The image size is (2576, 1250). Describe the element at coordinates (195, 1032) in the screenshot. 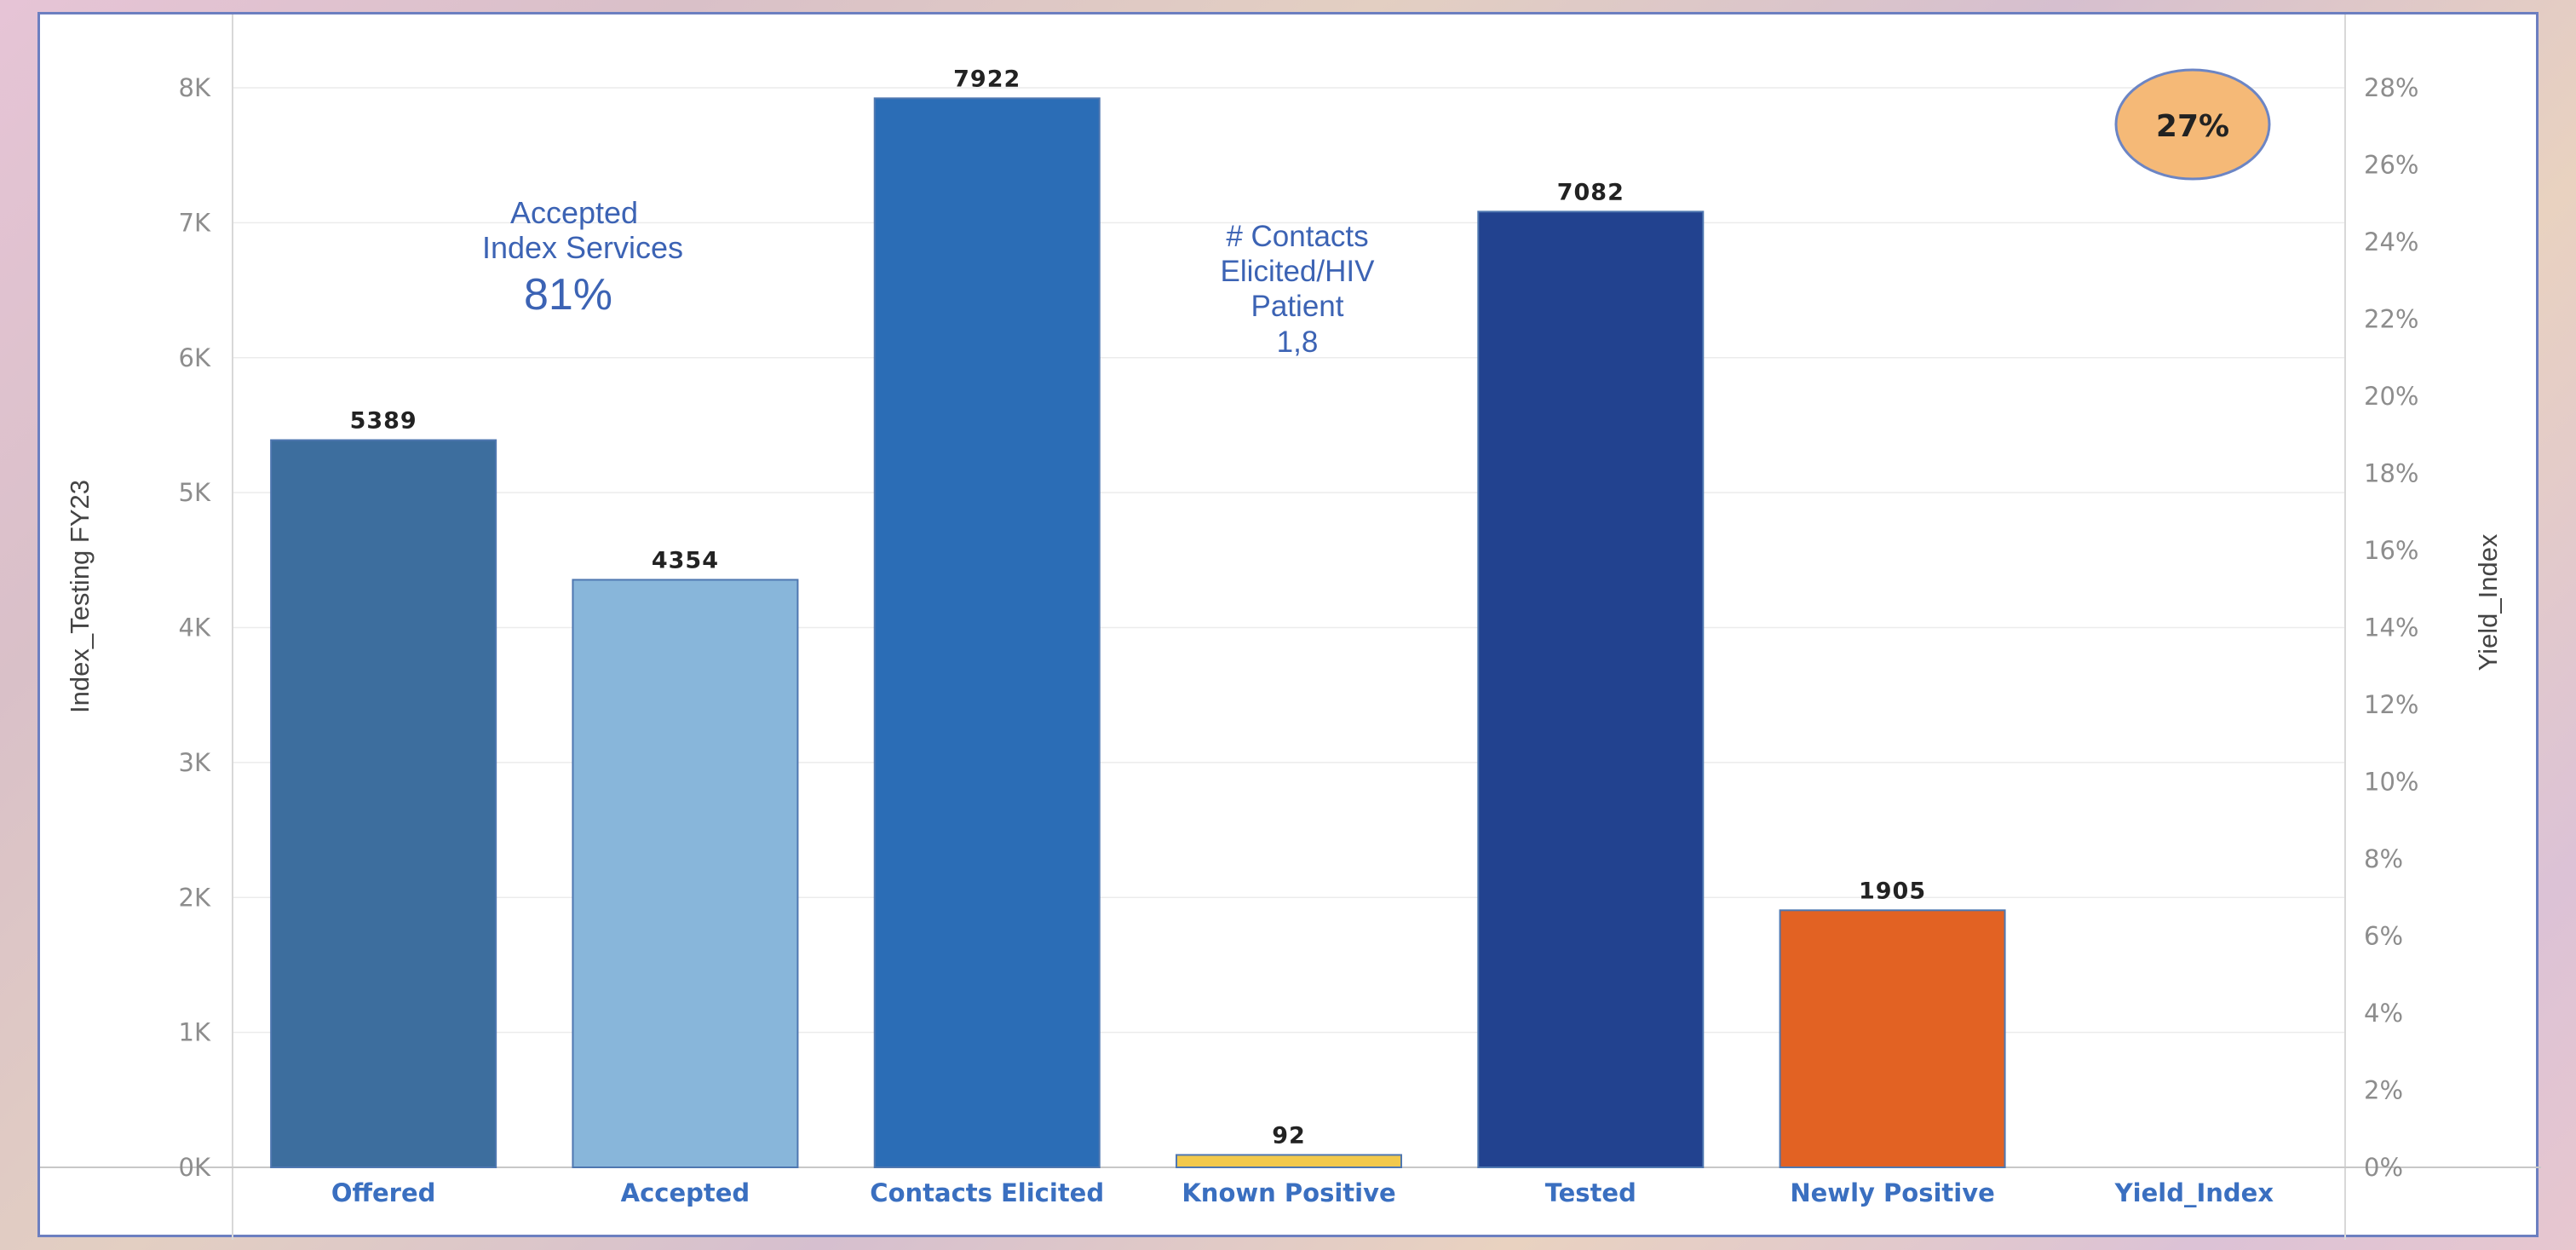

I see `y-tick-label: 1K` at that location.